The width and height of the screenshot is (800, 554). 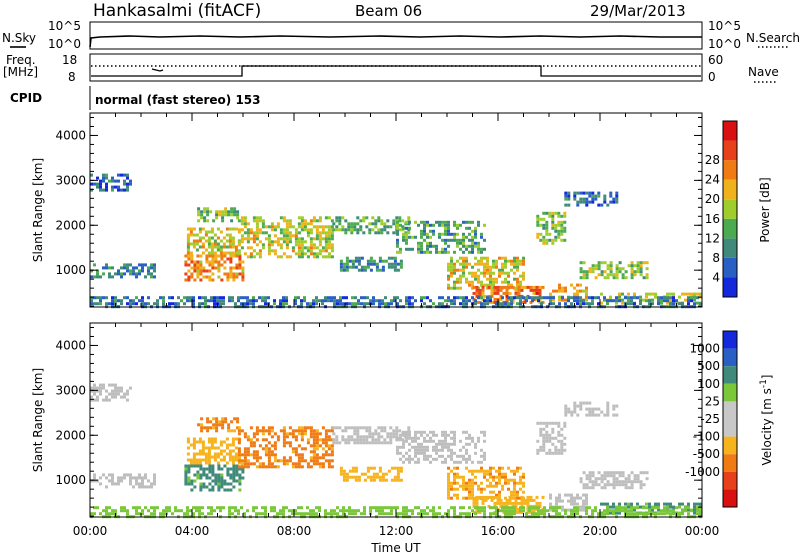 What do you see at coordinates (730, 445) in the screenshot?
I see `colorbar-swatch` at bounding box center [730, 445].